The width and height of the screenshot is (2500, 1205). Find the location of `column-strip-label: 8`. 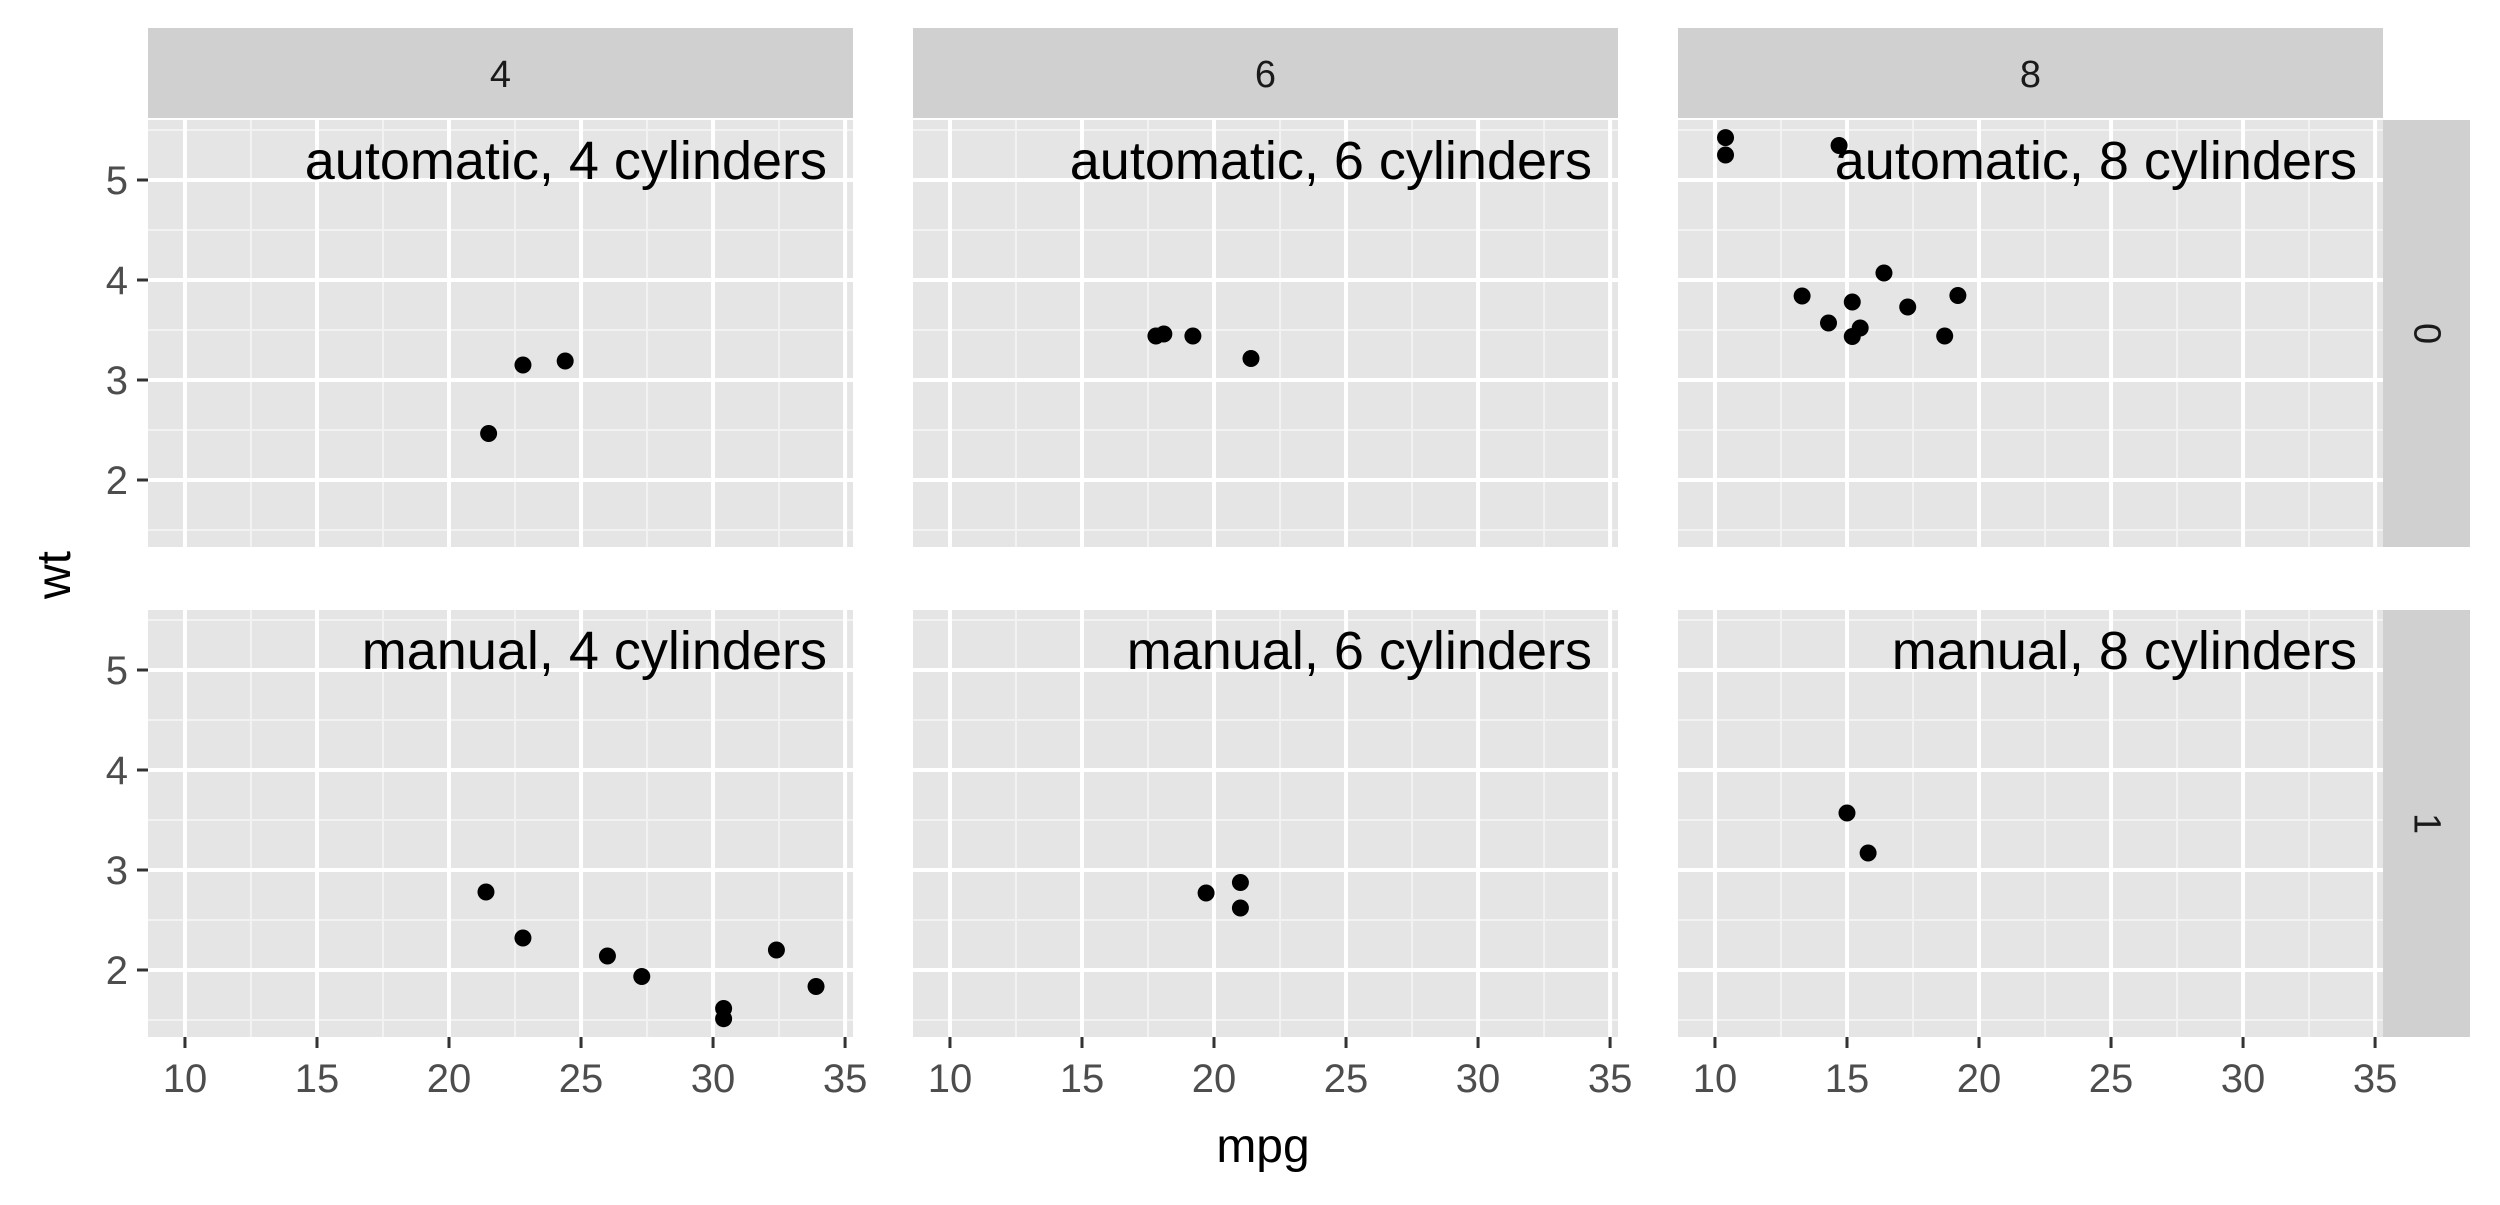

column-strip-label: 8 is located at coordinates (2030, 75).